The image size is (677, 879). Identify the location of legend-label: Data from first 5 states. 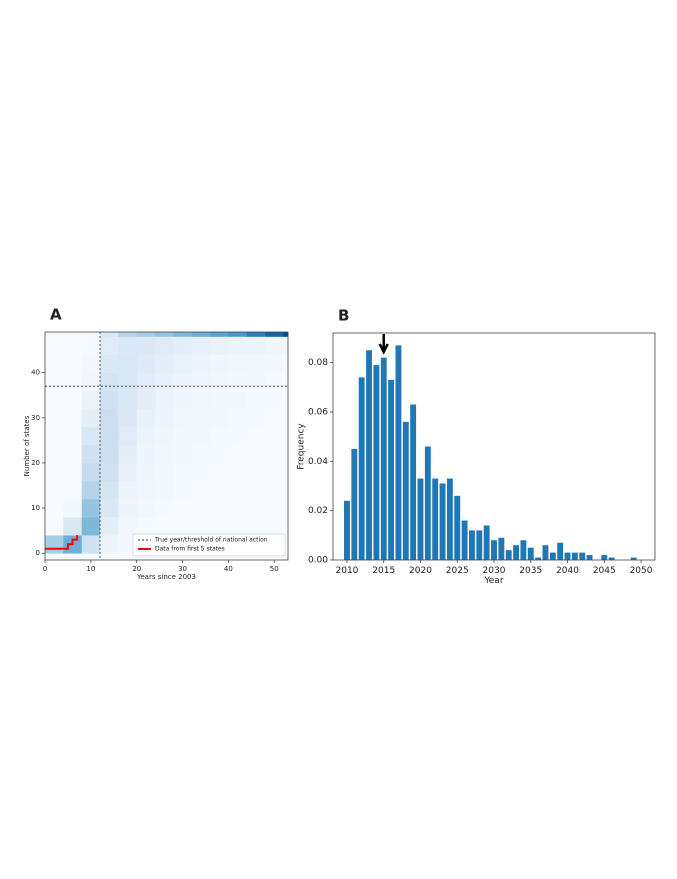
(190, 549).